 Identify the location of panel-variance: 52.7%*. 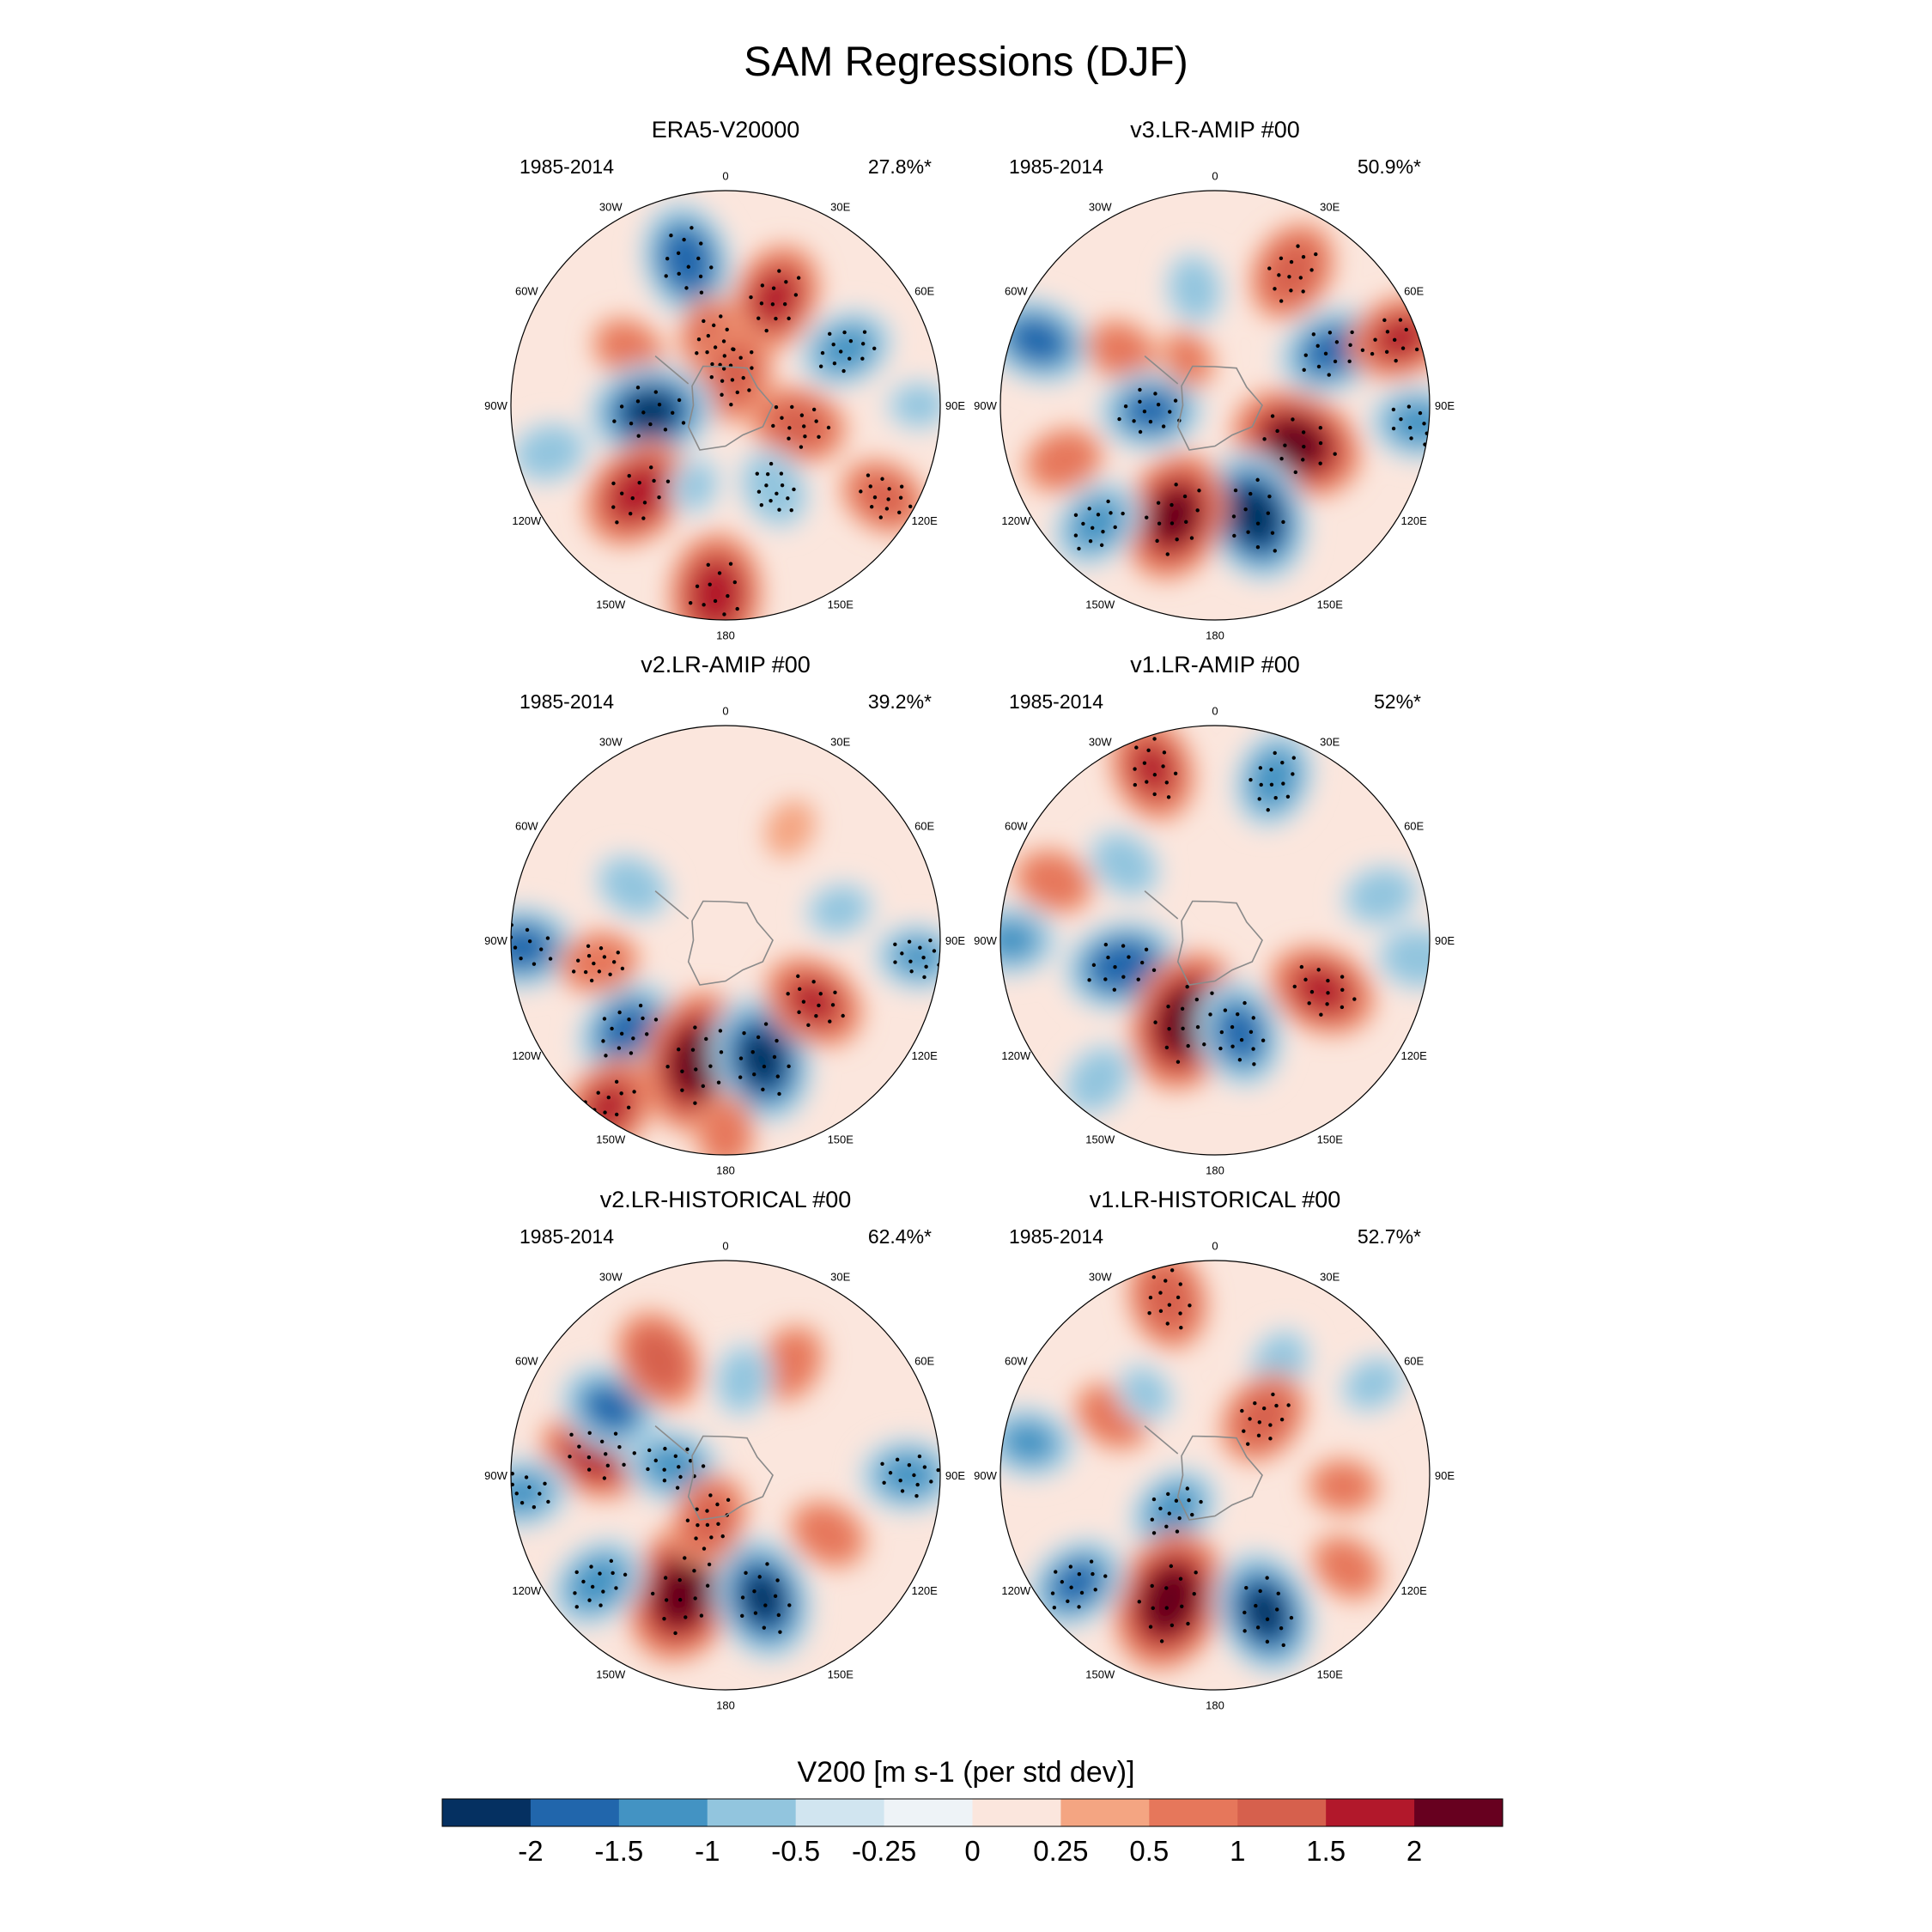
(1389, 1236).